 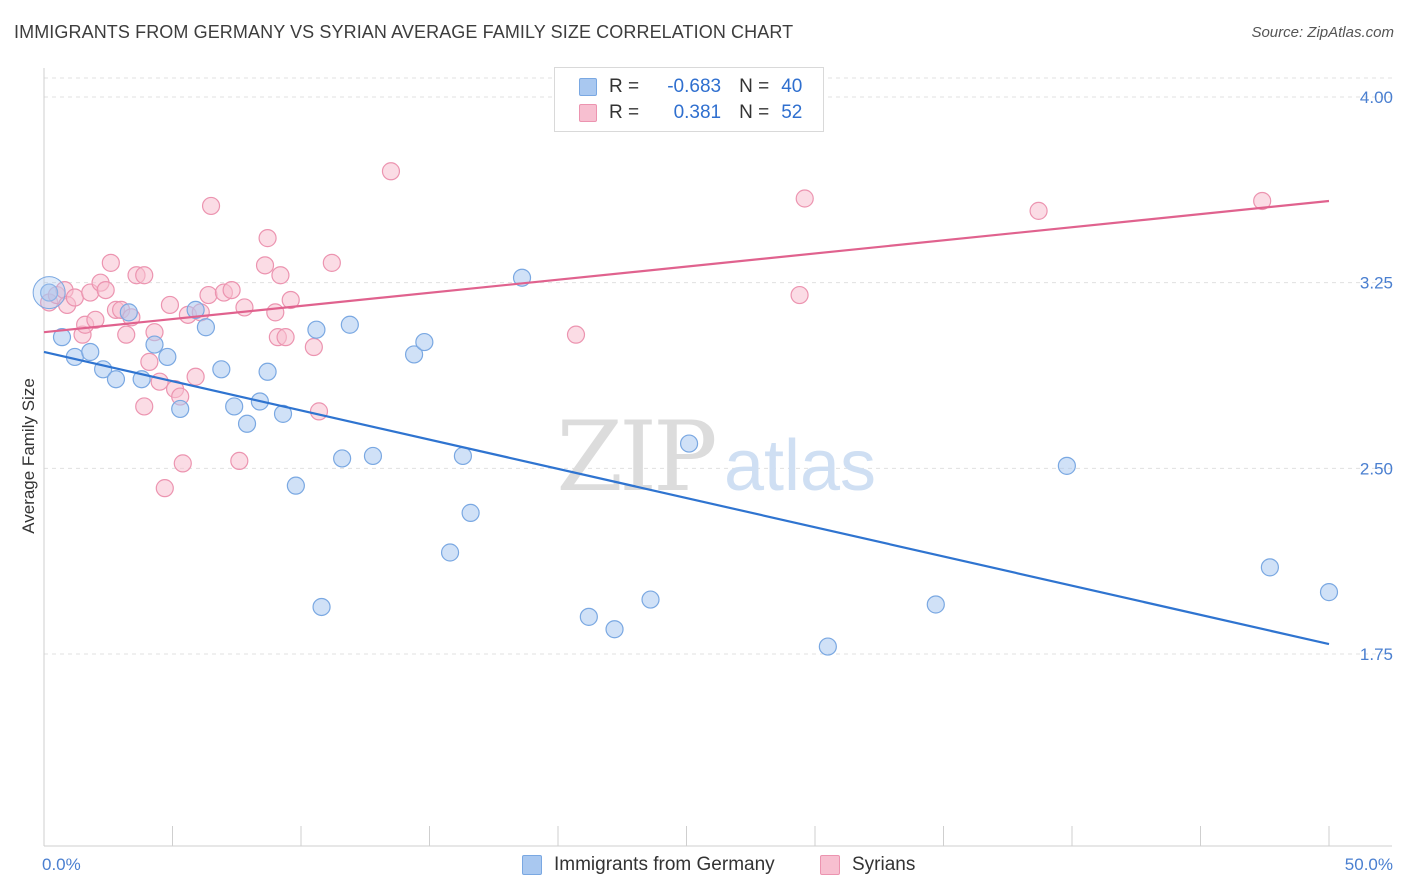 I want to click on bottom-legend-syrians: Syrians, so click(x=867, y=865).